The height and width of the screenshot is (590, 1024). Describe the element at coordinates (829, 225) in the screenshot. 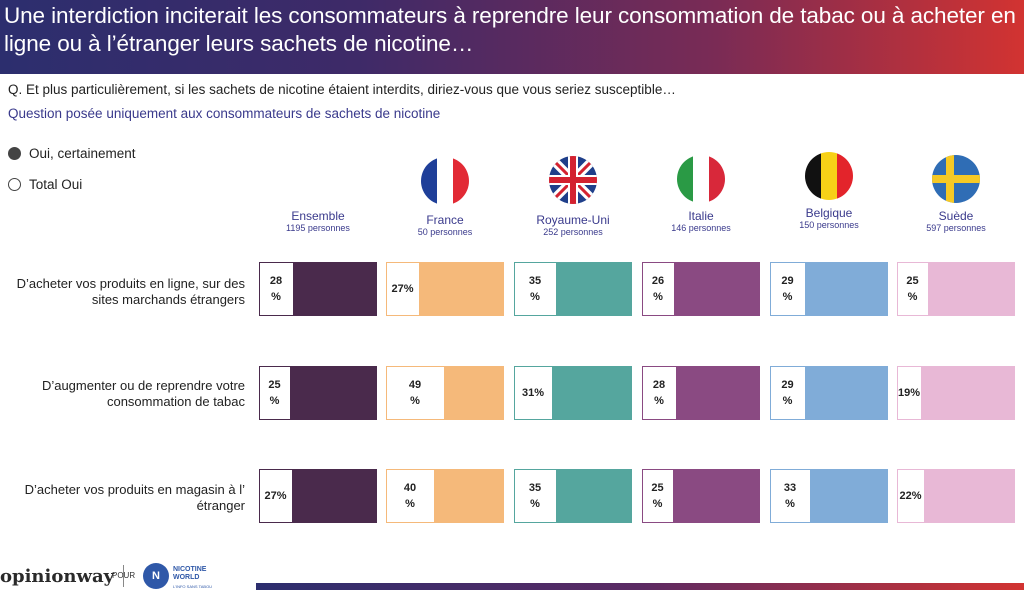

I see `column-sample-size: 150 personnes` at that location.